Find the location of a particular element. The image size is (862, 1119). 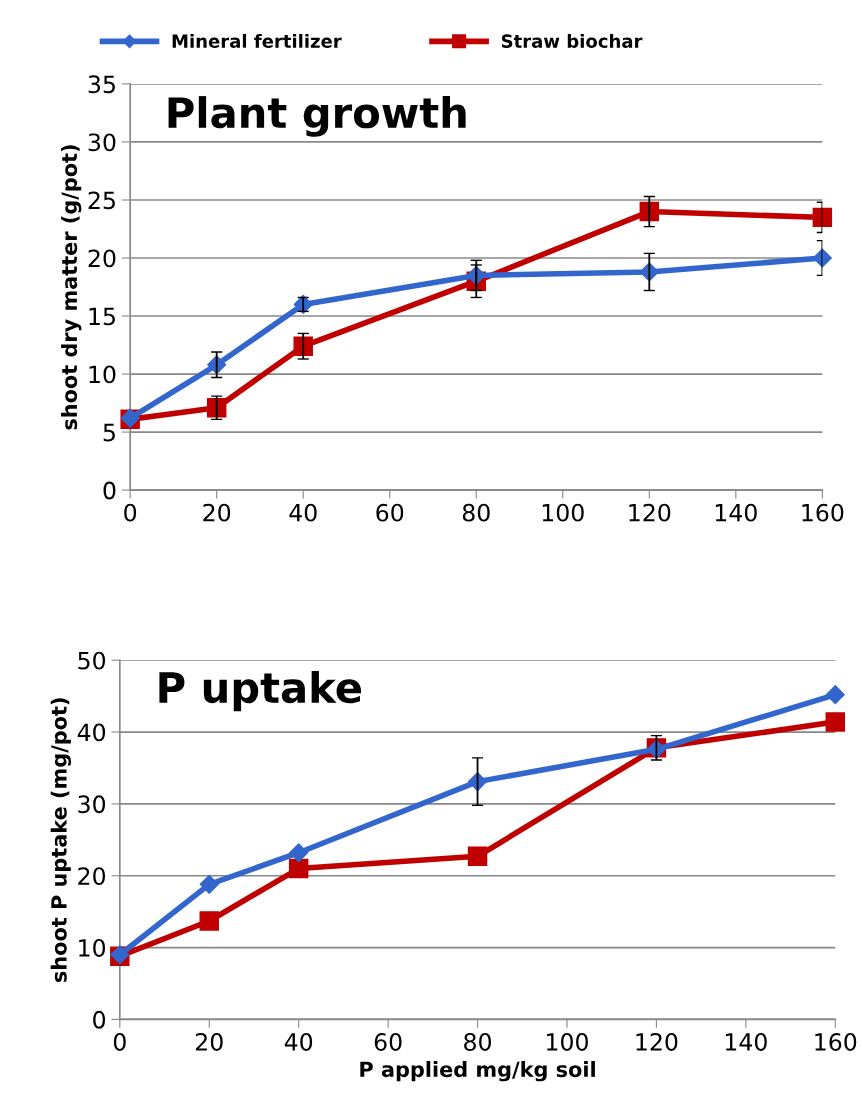

legend-label: Mineral fertilizer is located at coordinates (257, 40).